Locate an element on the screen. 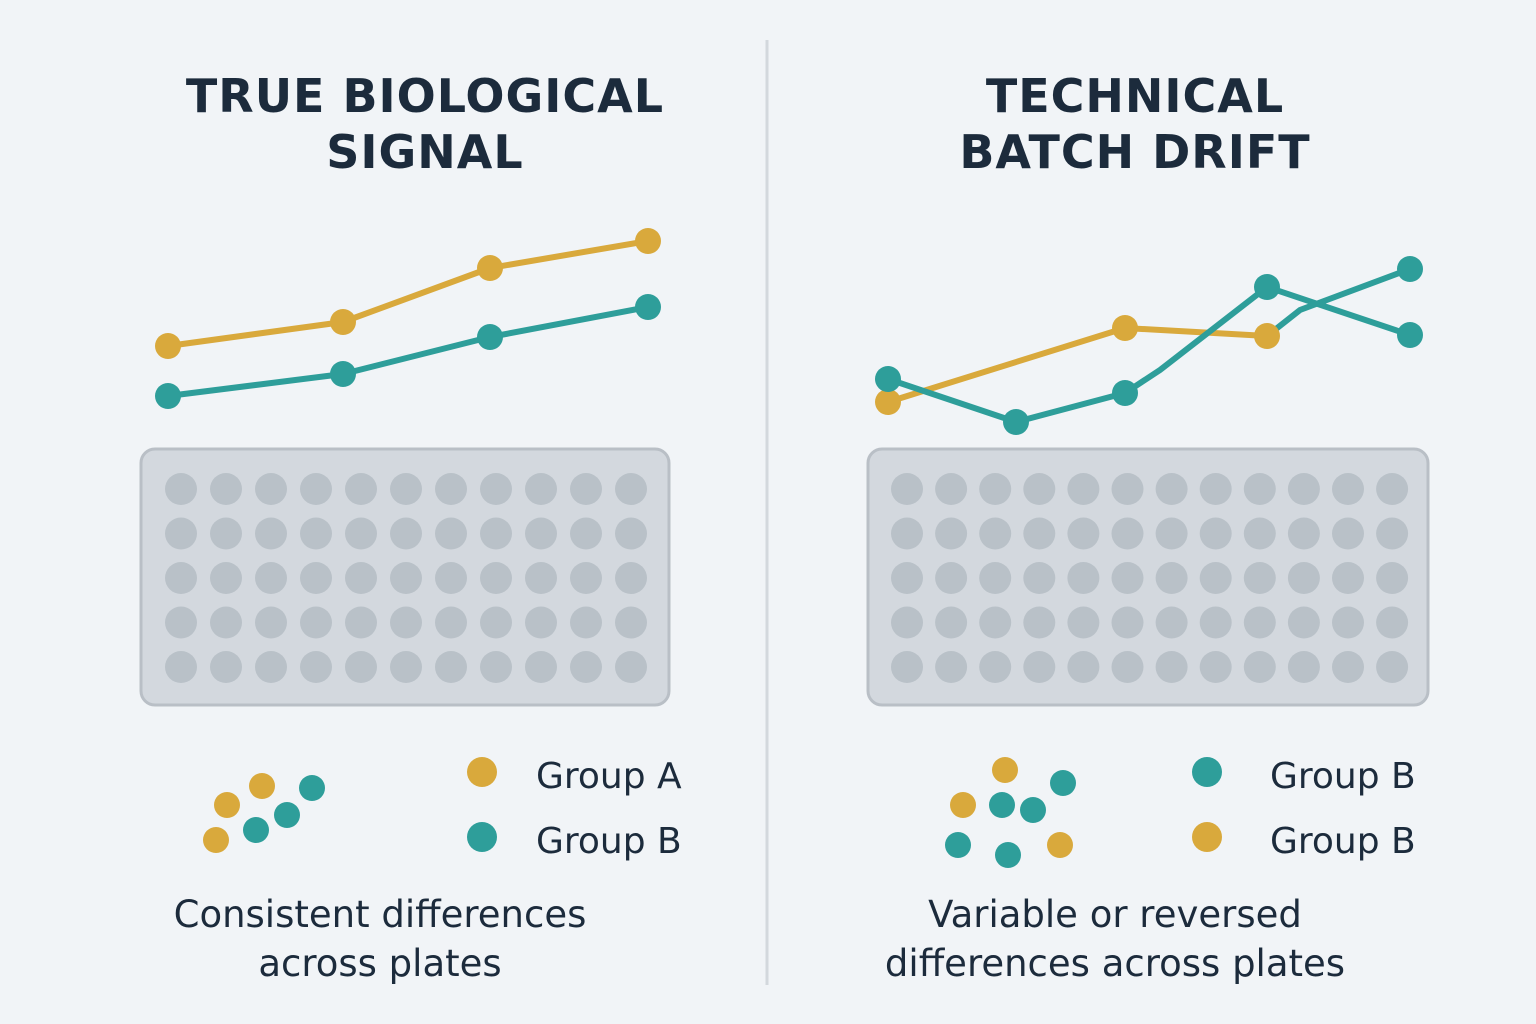  left-legend-swatch-icon is located at coordinates (482, 837).